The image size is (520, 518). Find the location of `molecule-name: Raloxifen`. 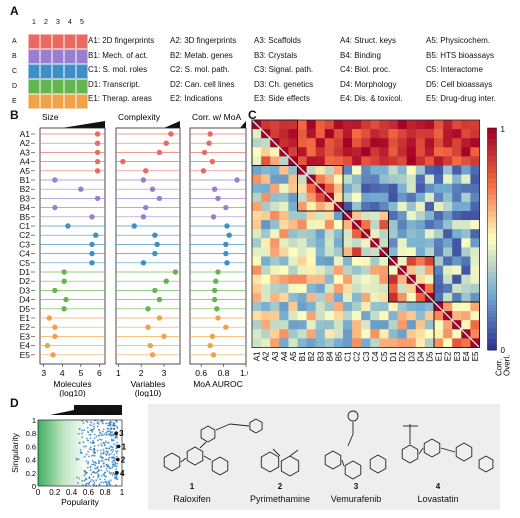

molecule-name: Raloxifen is located at coordinates (192, 499).